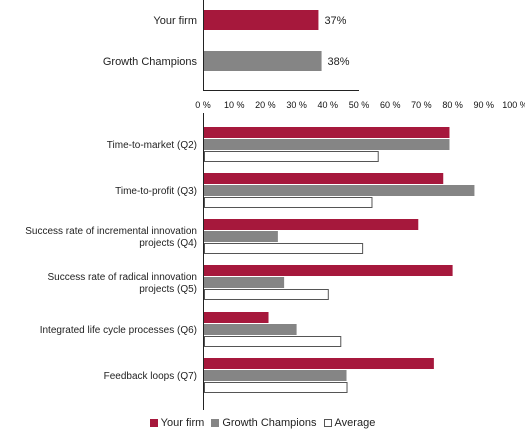 The image size is (525, 436). What do you see at coordinates (484, 105) in the screenshot?
I see `x-tick-label-9: 90 %` at bounding box center [484, 105].